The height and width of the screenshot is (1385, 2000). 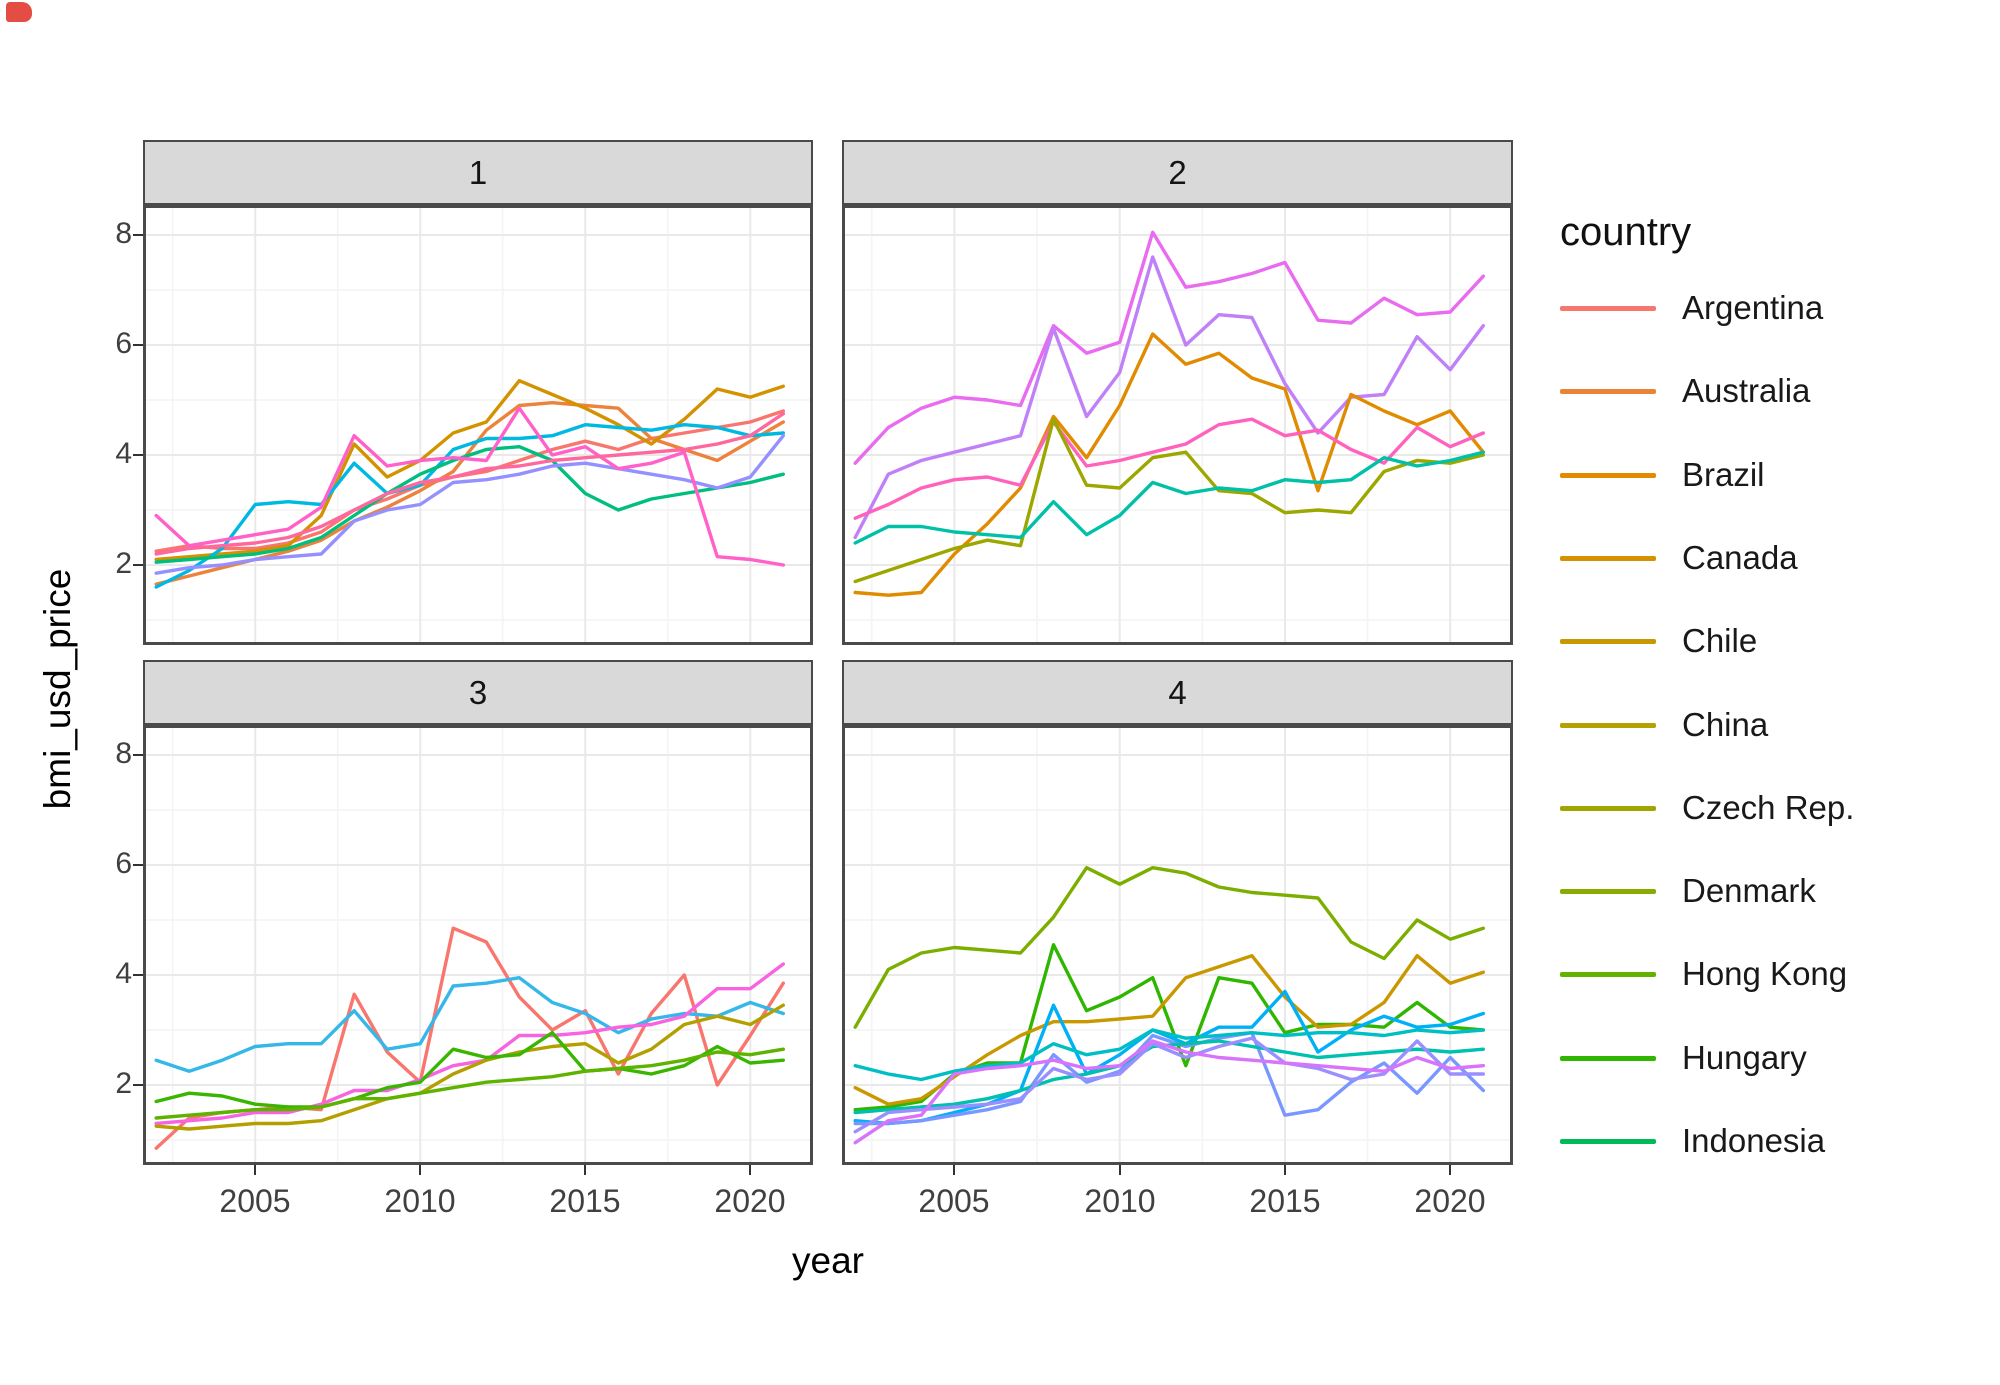 I want to click on legend-label: Denmark, so click(x=1749, y=890).